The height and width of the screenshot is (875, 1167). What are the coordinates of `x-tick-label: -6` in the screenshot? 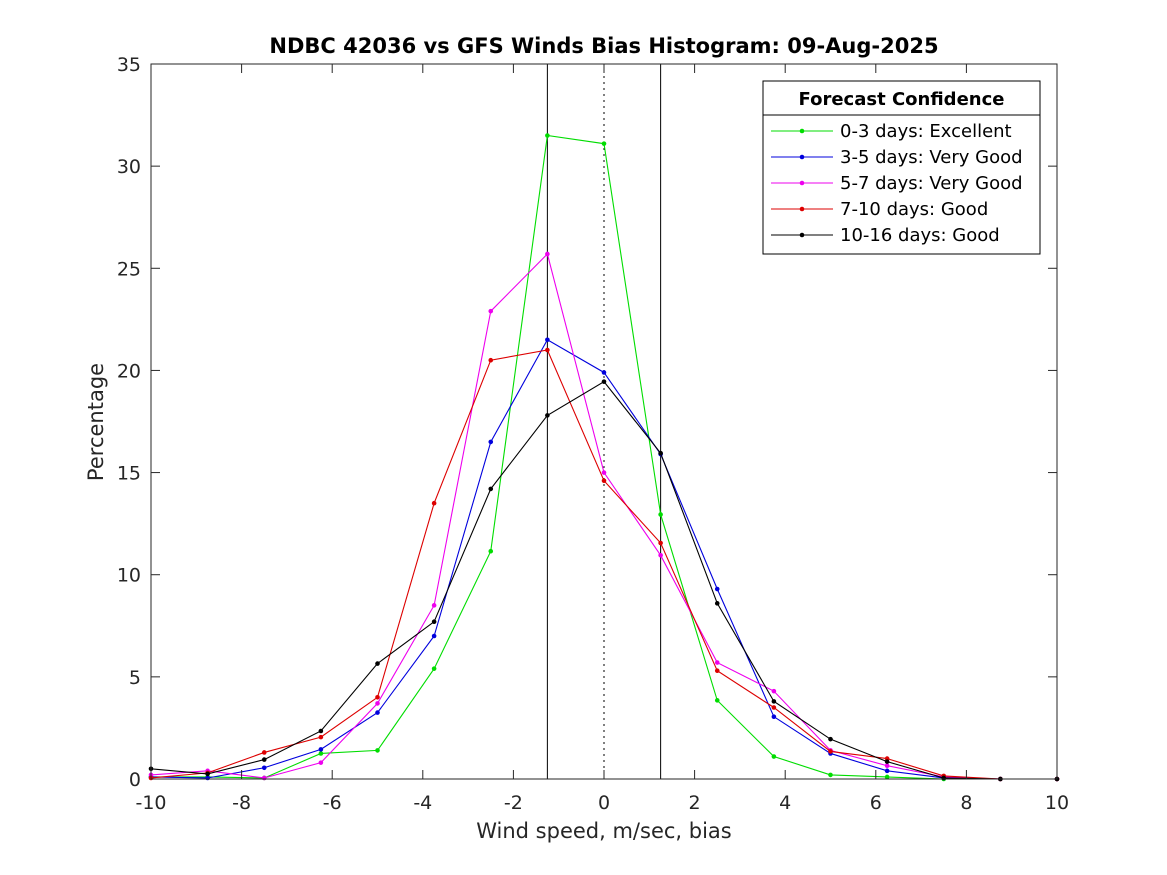 It's located at (332, 803).